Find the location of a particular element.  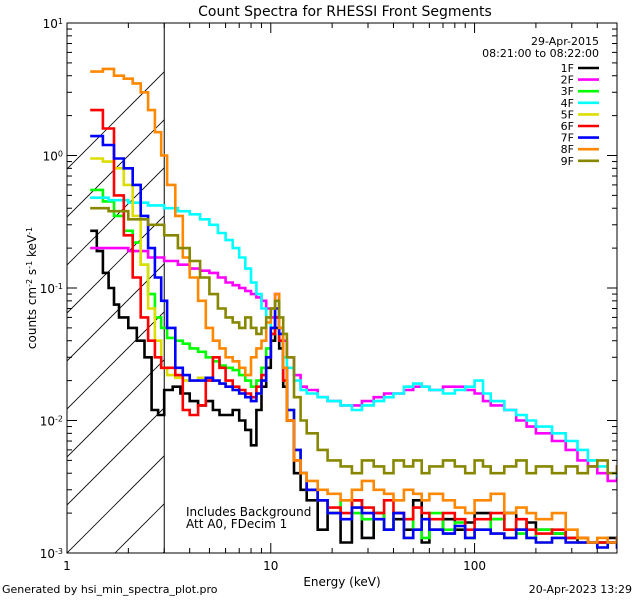

x-tick-label: 10 is located at coordinates (270, 566).